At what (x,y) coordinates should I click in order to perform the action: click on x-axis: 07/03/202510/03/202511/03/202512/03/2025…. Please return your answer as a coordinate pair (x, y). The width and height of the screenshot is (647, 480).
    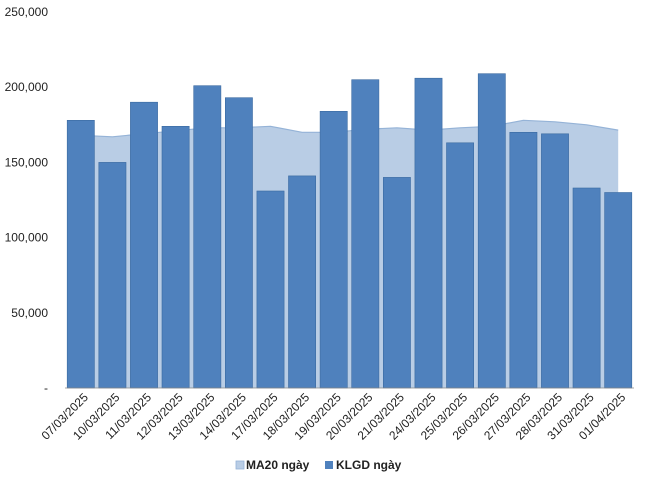
    Looking at the image, I should click on (336, 415).